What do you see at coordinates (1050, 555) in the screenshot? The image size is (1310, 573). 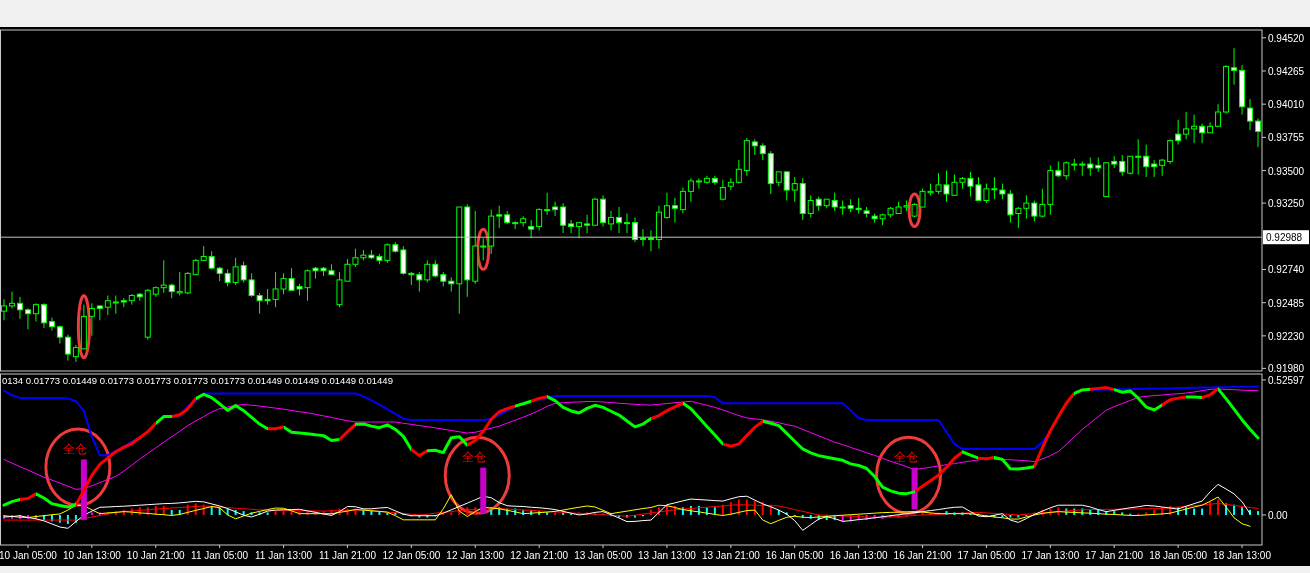 I see `x-tick-label: 17 Jan 13:00` at bounding box center [1050, 555].